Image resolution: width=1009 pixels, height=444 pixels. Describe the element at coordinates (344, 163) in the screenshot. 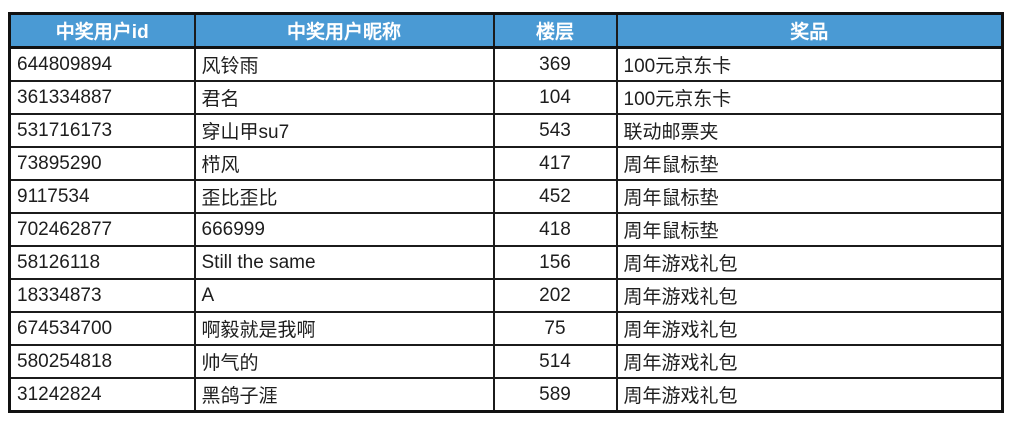

I see `table-cell: 栉风` at that location.